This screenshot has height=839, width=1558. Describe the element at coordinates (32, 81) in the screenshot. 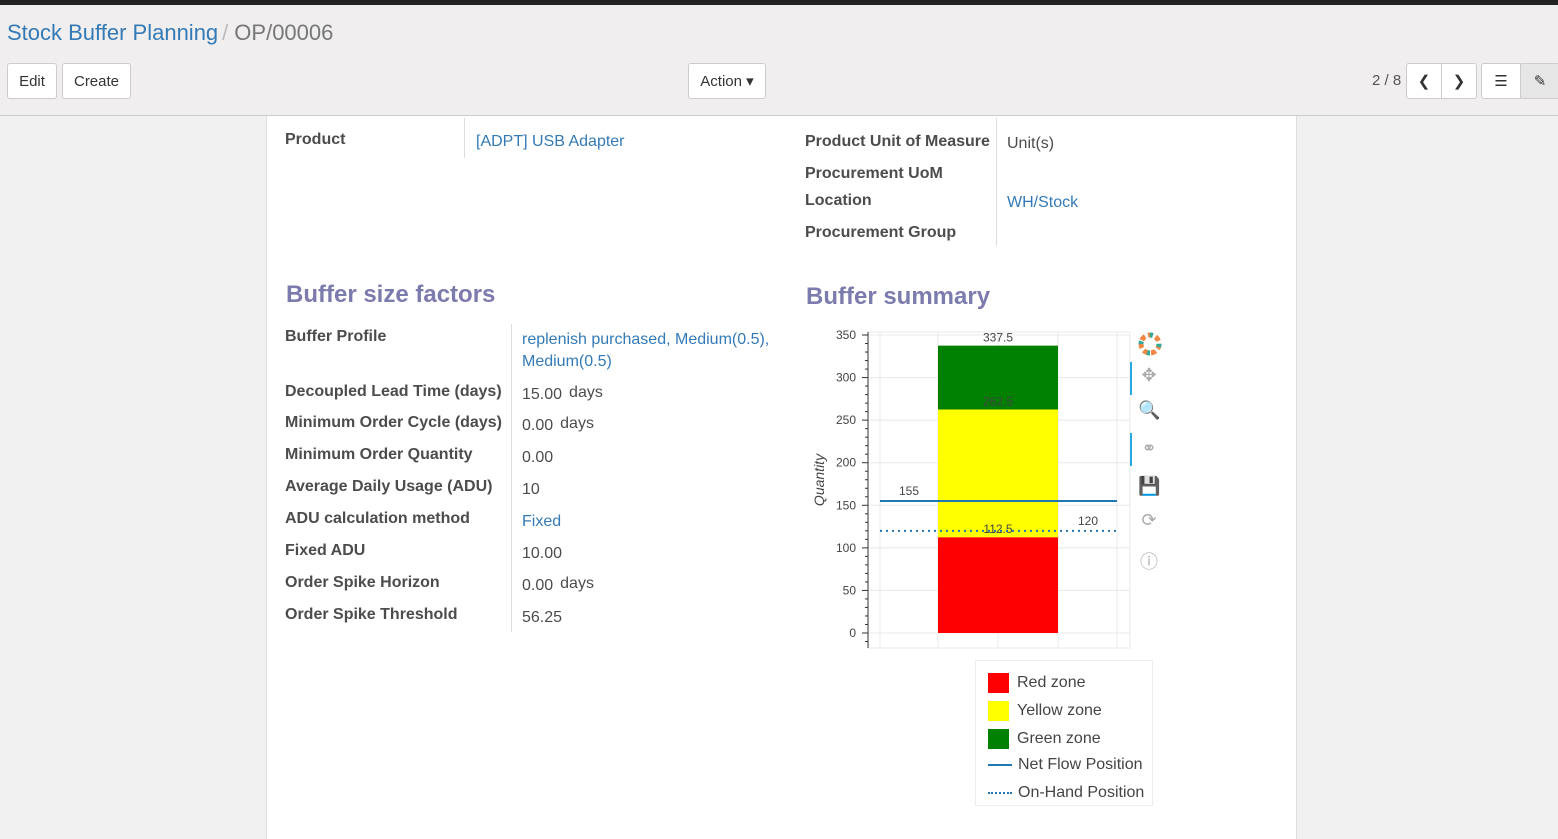

I see `edit-button: Edit` at that location.